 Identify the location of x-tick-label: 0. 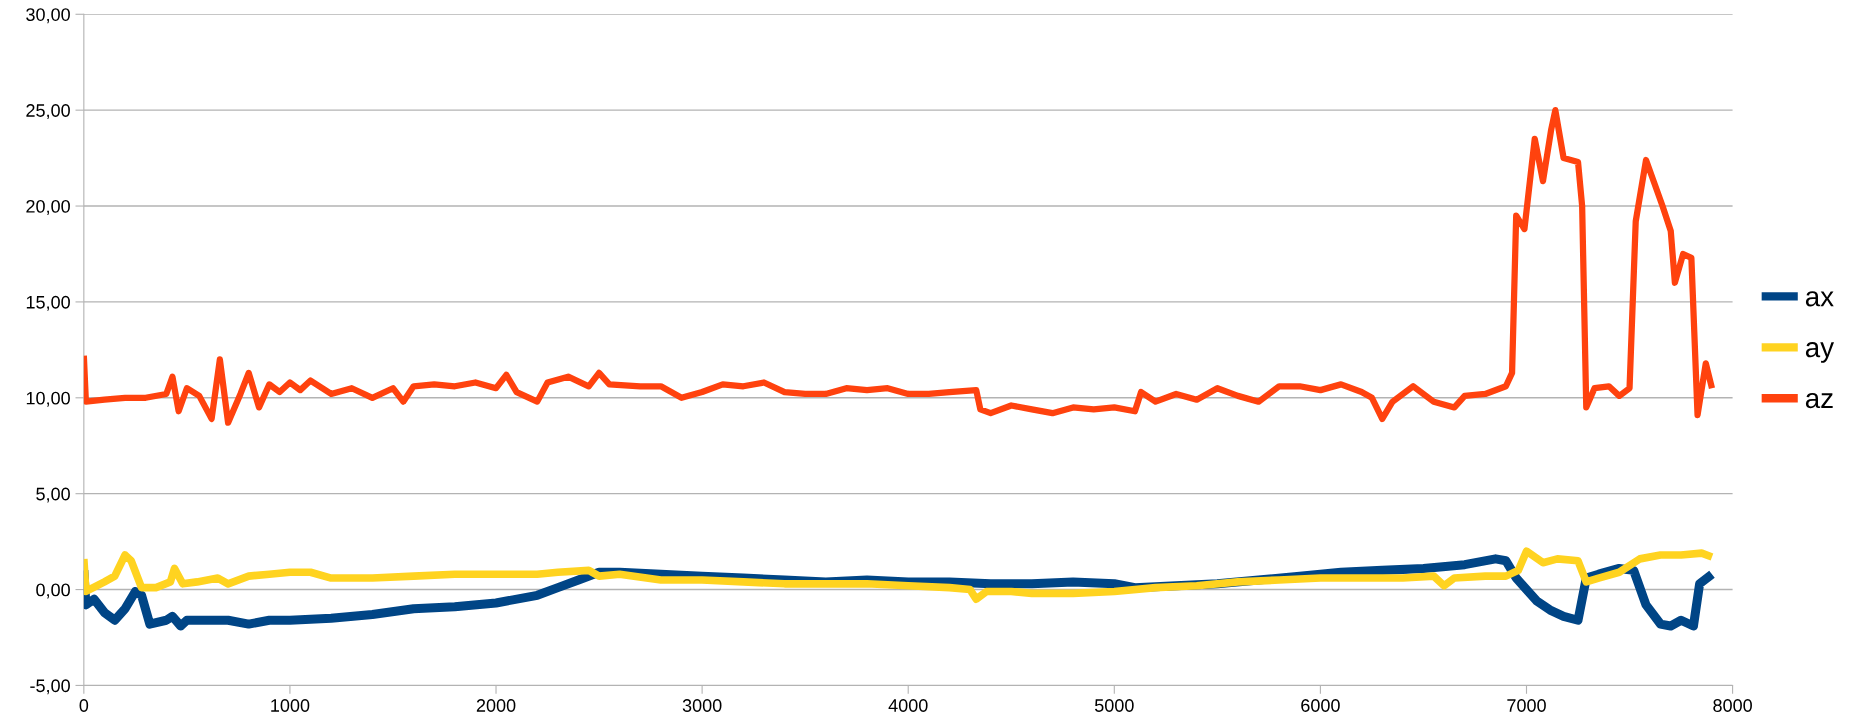
(84, 705).